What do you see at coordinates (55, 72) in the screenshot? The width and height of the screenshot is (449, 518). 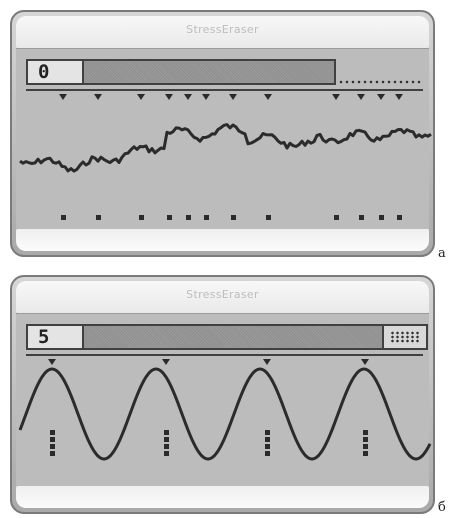 I see `breath-counter: 0` at bounding box center [55, 72].